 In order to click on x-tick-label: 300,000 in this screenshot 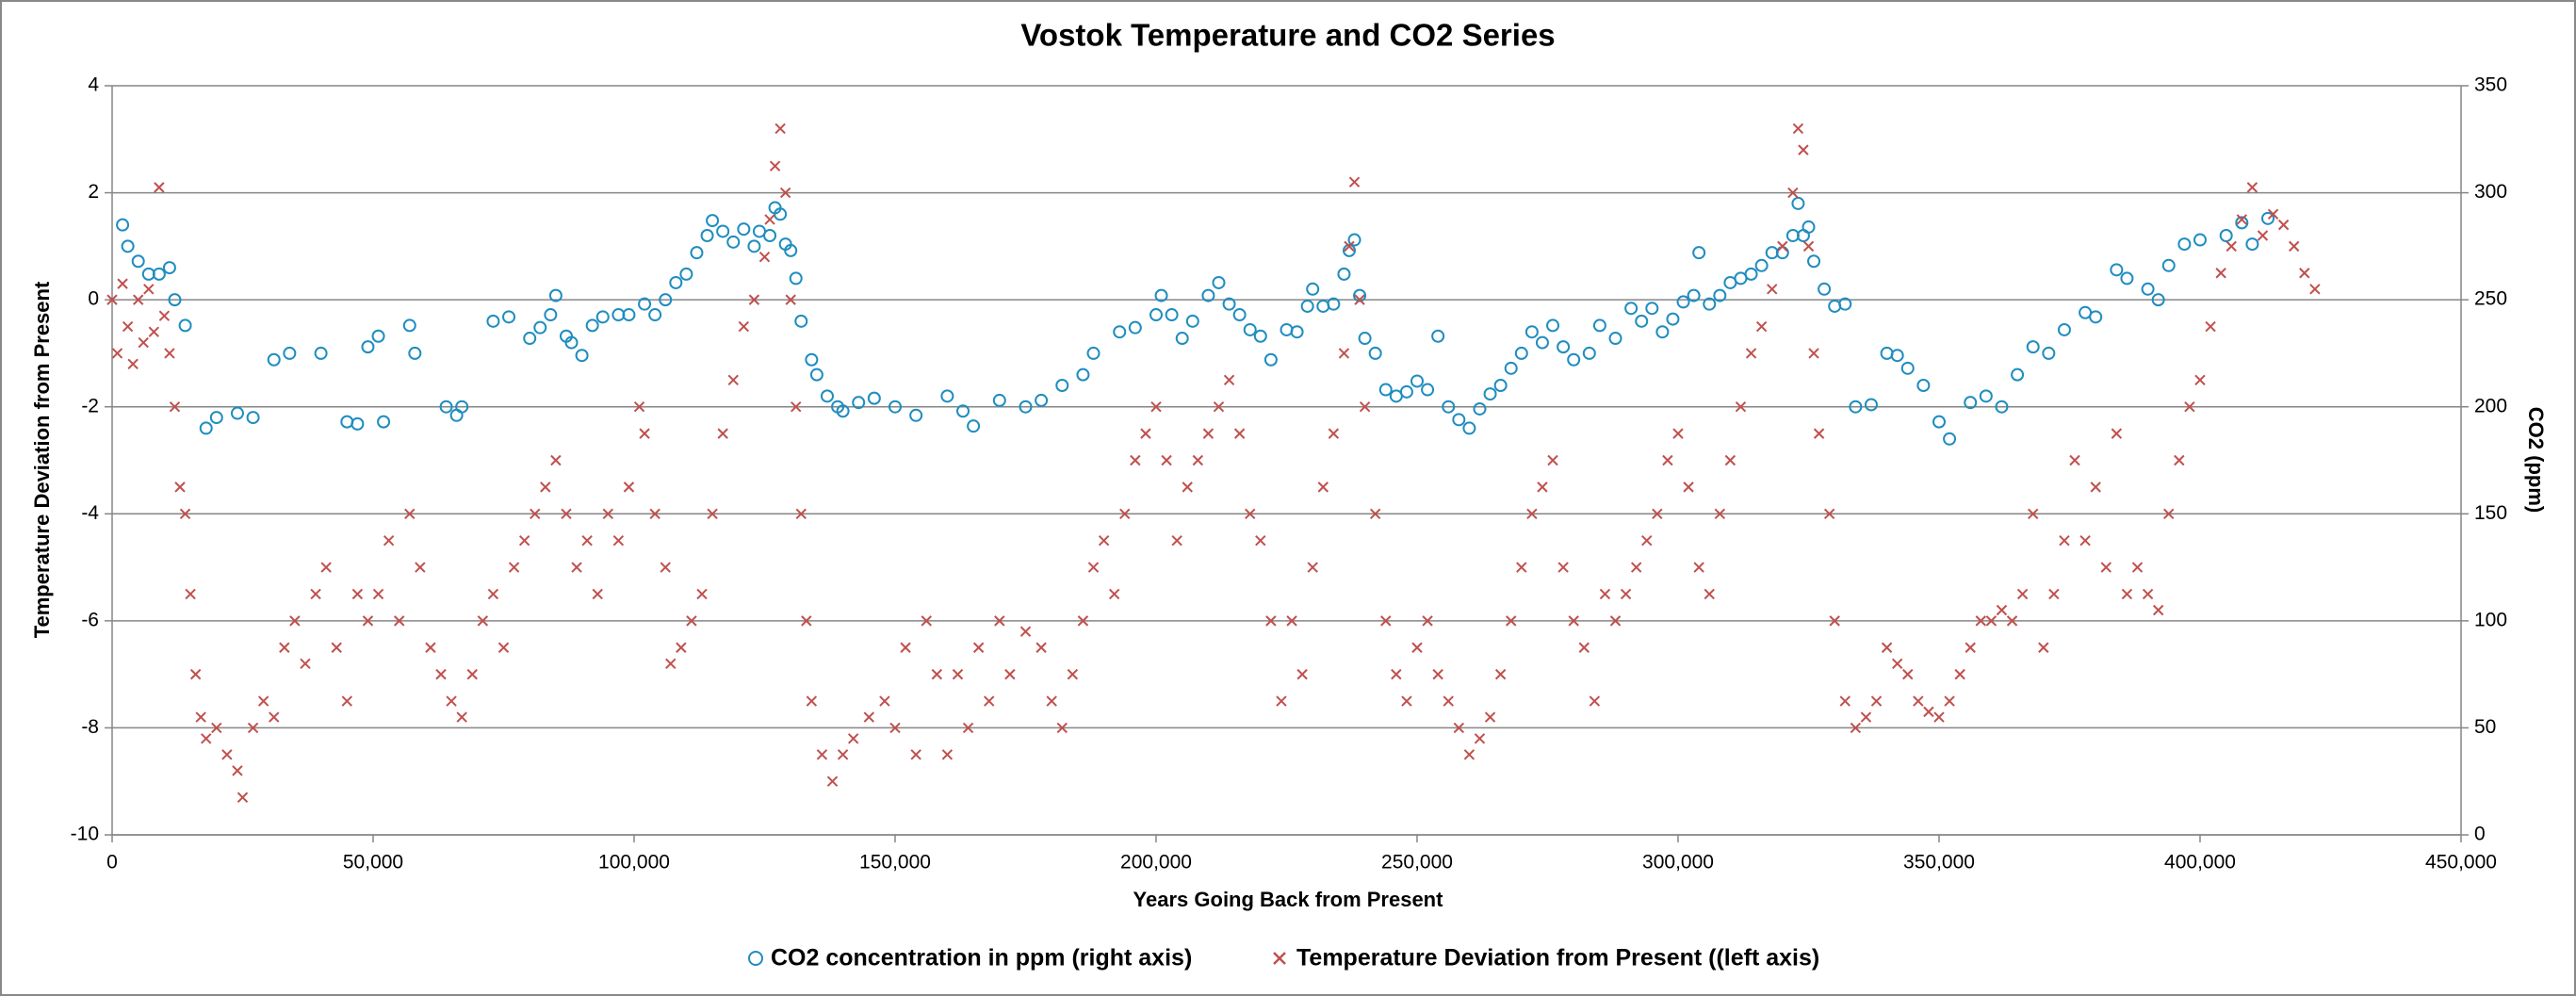, I will do `click(1678, 863)`.